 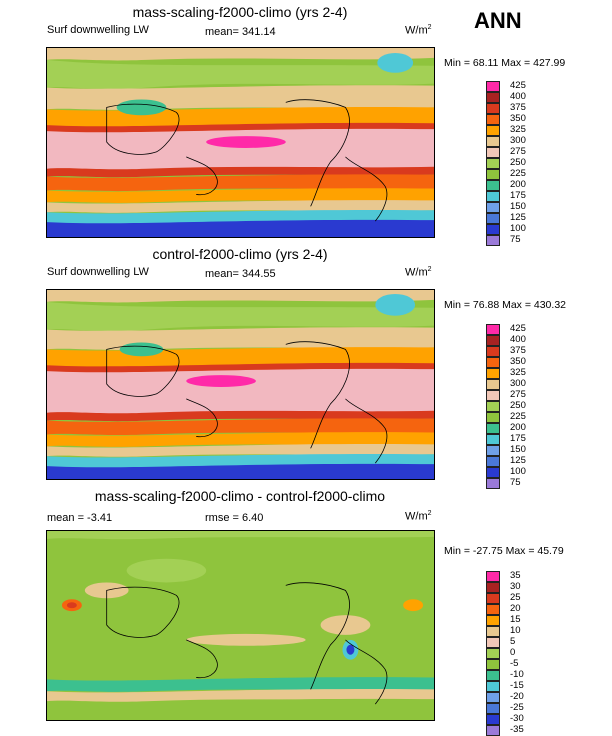 I want to click on panel2-minmax: Min = 76.88 Max = 430.32, so click(x=505, y=305).